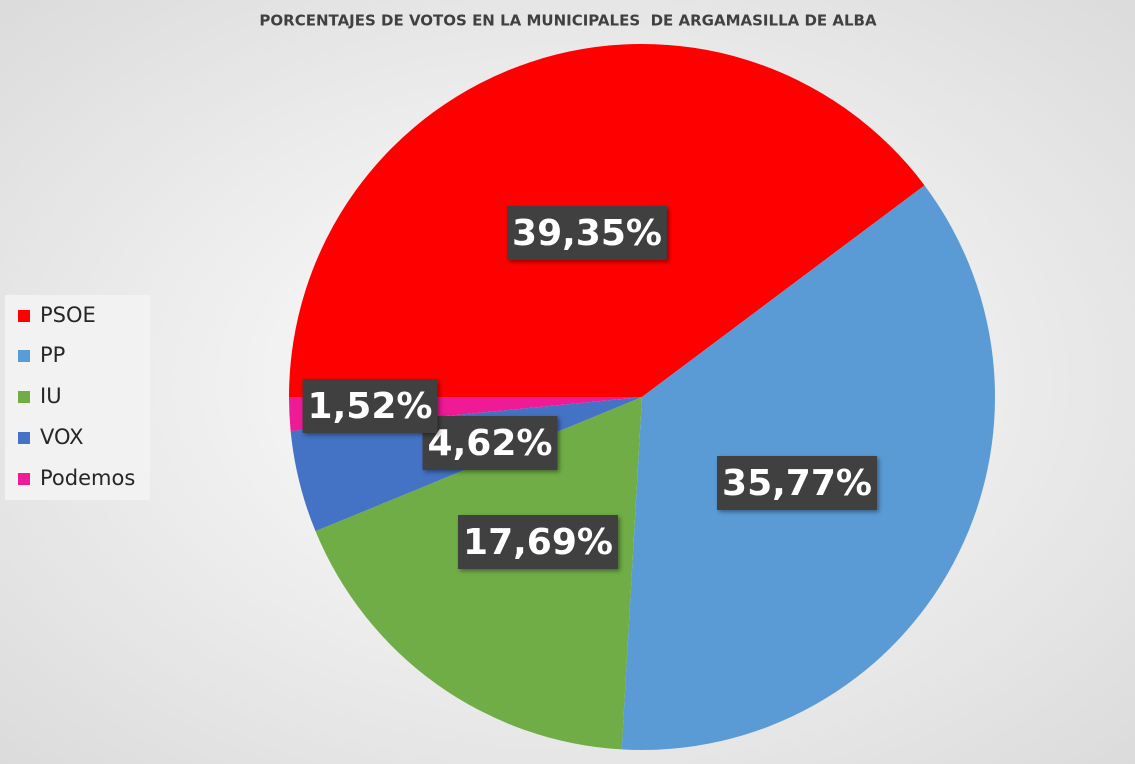  What do you see at coordinates (62, 437) in the screenshot?
I see `legend-label: VOX` at bounding box center [62, 437].